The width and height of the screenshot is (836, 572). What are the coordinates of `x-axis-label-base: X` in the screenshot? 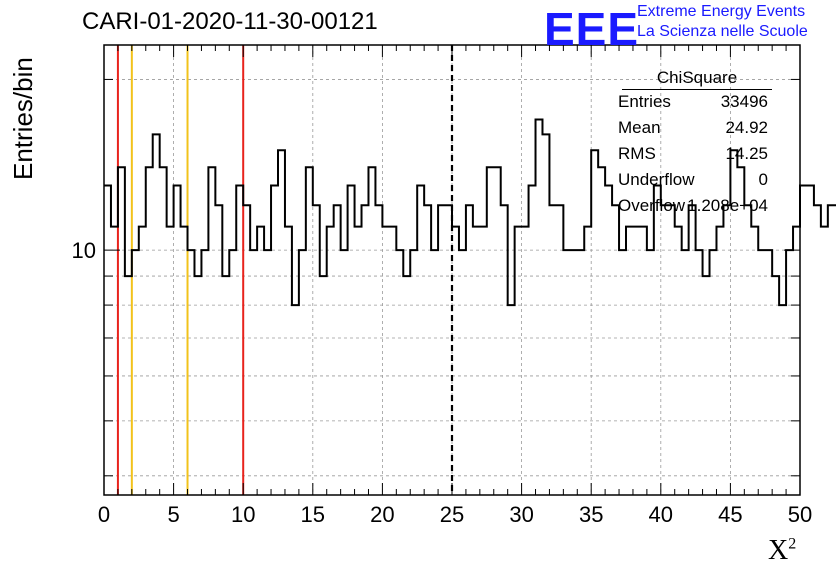 It's located at (778, 550).